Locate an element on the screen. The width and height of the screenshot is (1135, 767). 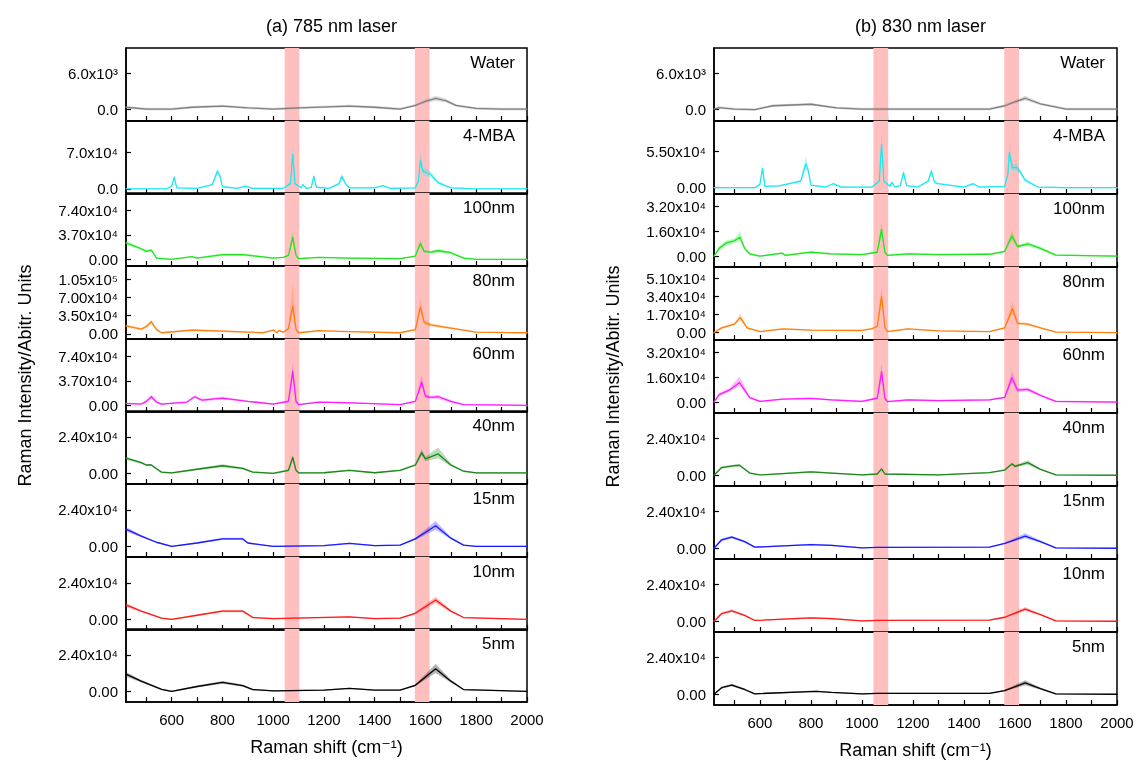
y-tick-label: 3.50x10⁴ is located at coordinates (88, 316).